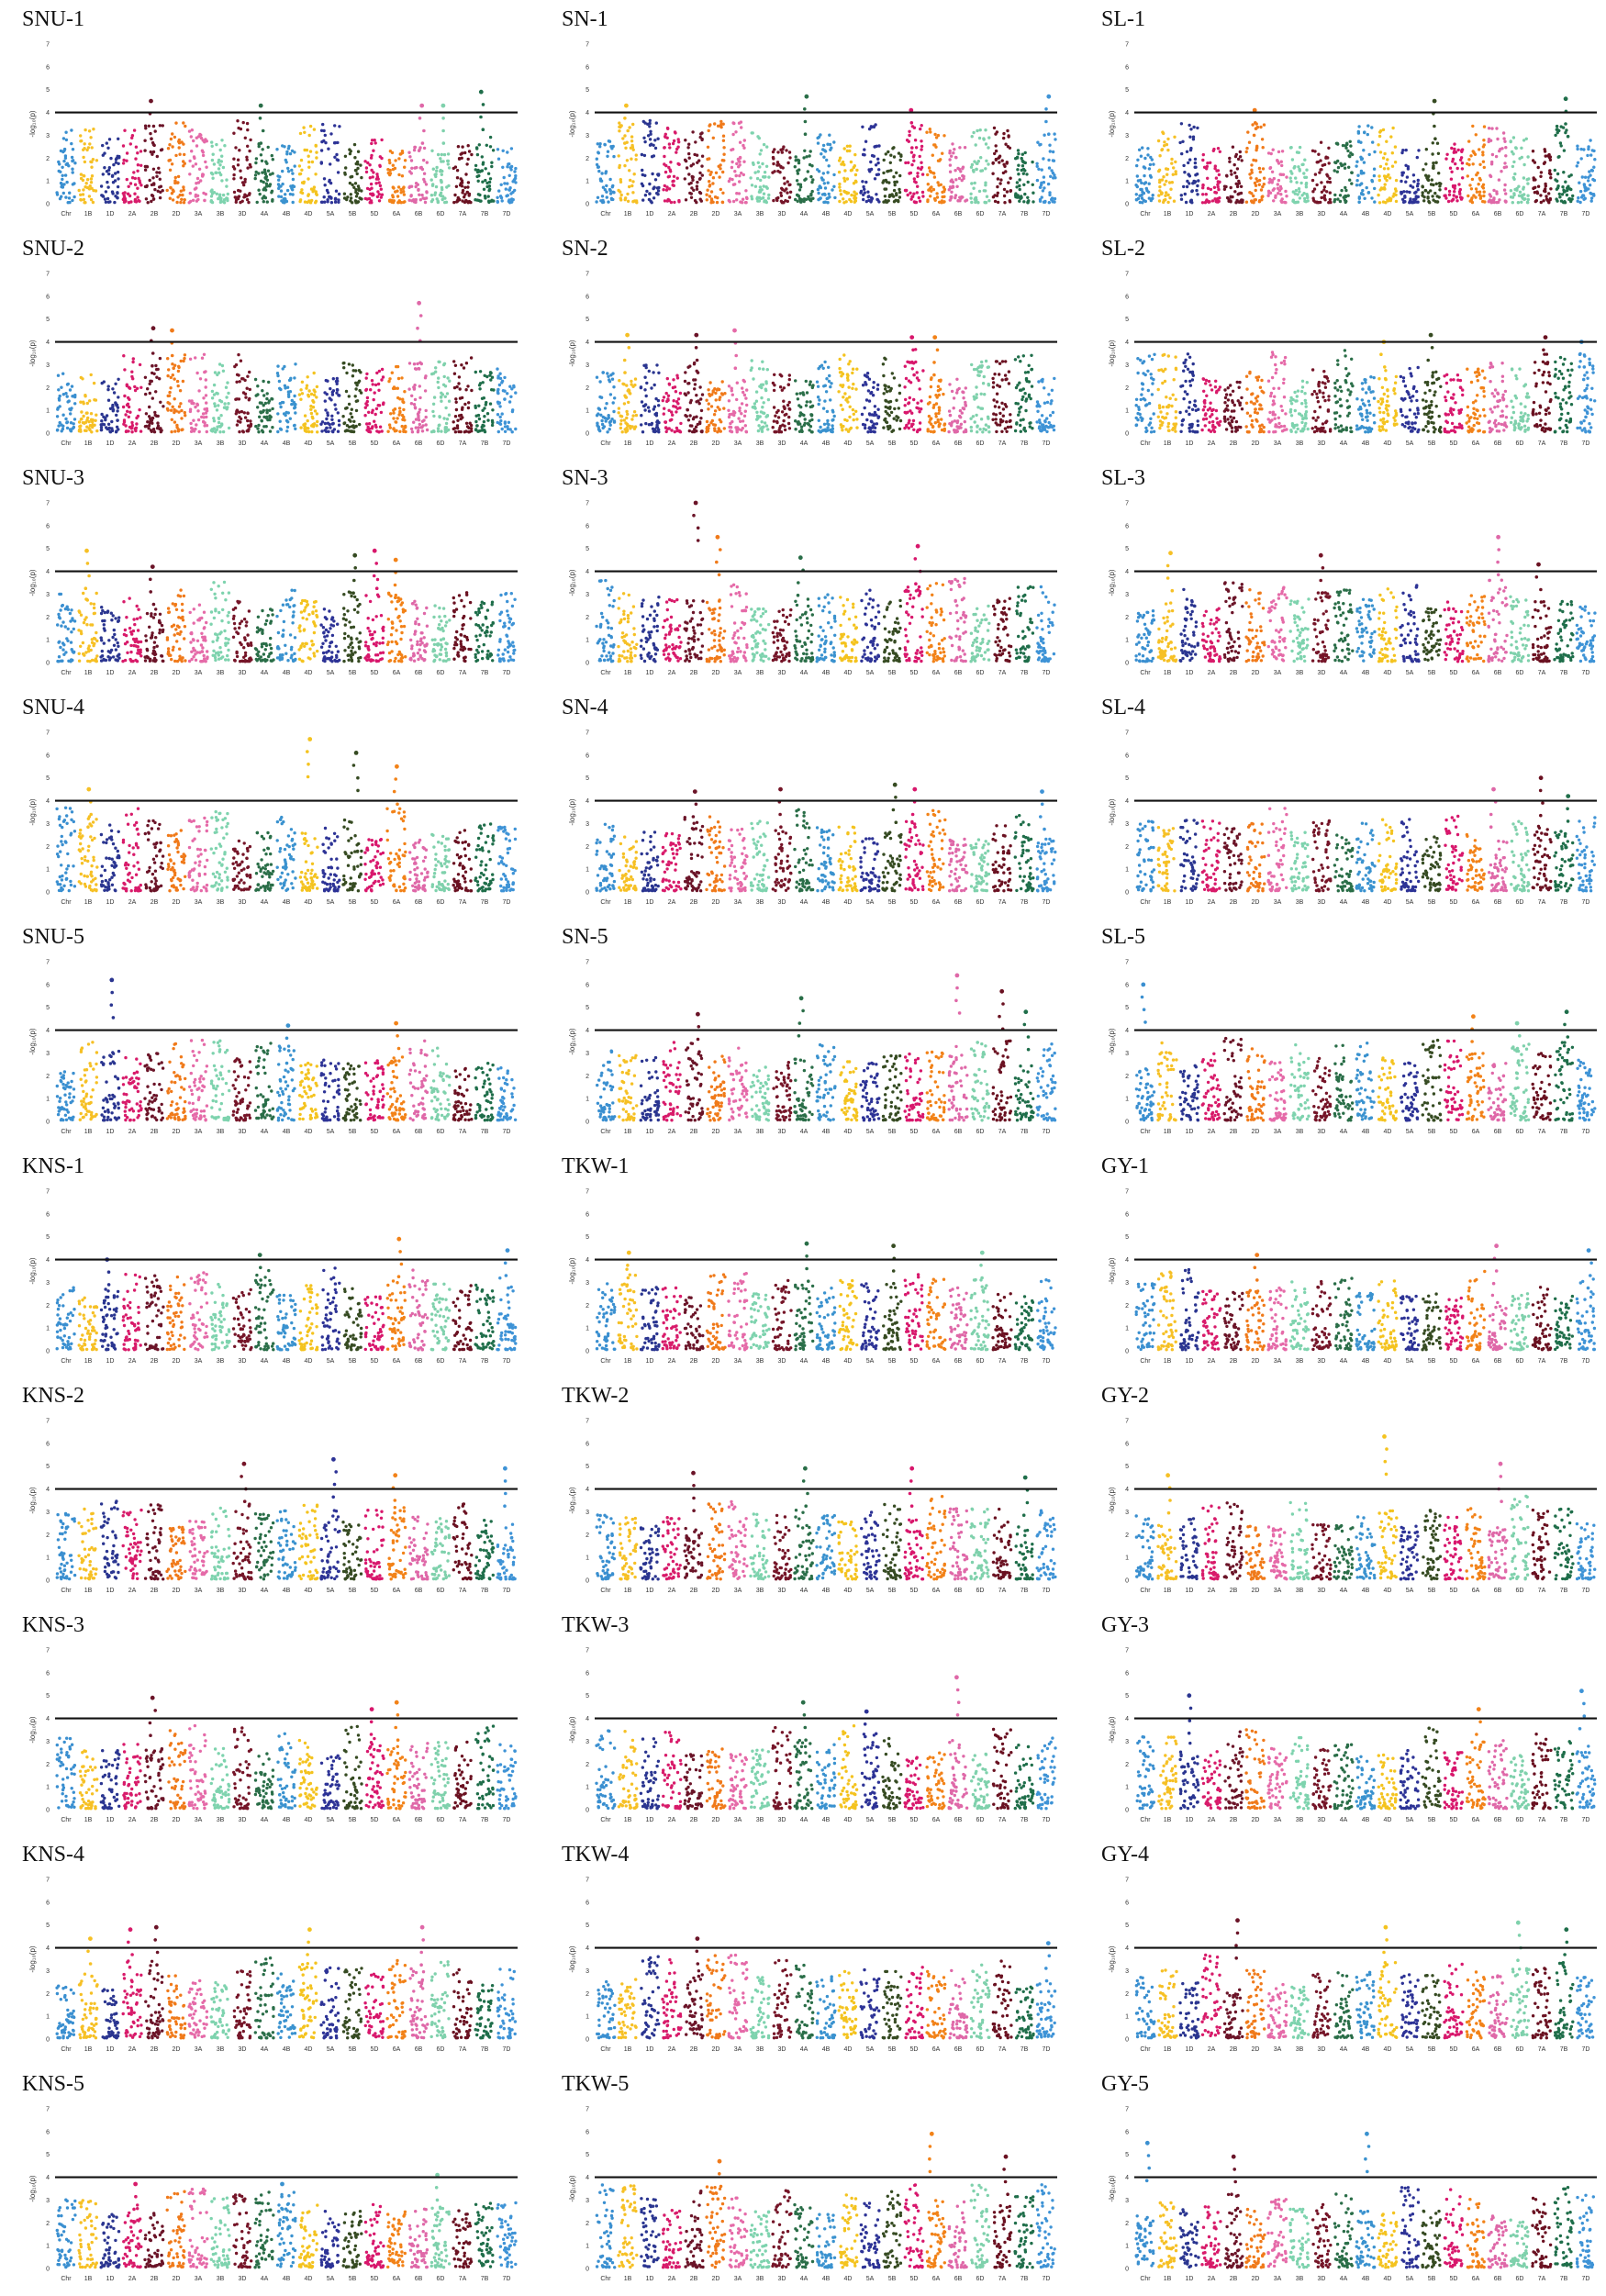 This screenshot has height=2296, width=1606. What do you see at coordinates (419, 443) in the screenshot?
I see `x-tick-label: 6B` at bounding box center [419, 443].